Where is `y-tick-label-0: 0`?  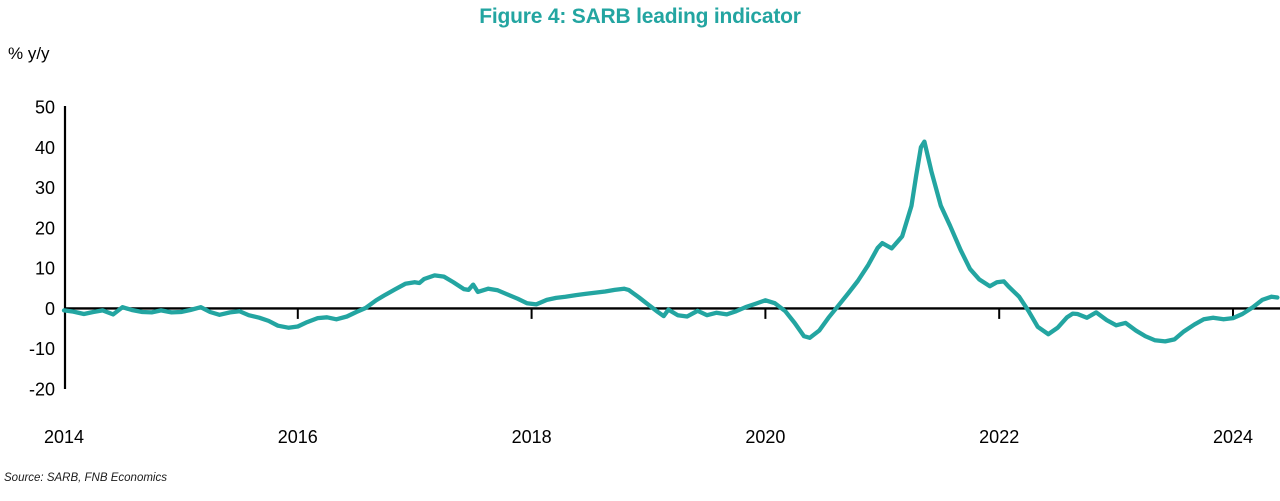
y-tick-label-0: 0 is located at coordinates (50, 309).